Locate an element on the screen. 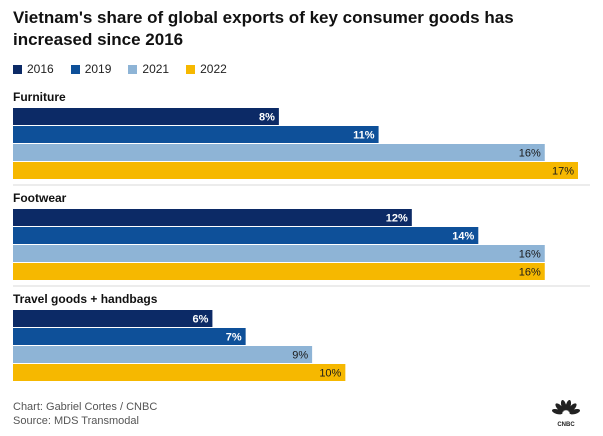 This screenshot has height=436, width=603. legend-item-2016: 2016 is located at coordinates (33, 69).